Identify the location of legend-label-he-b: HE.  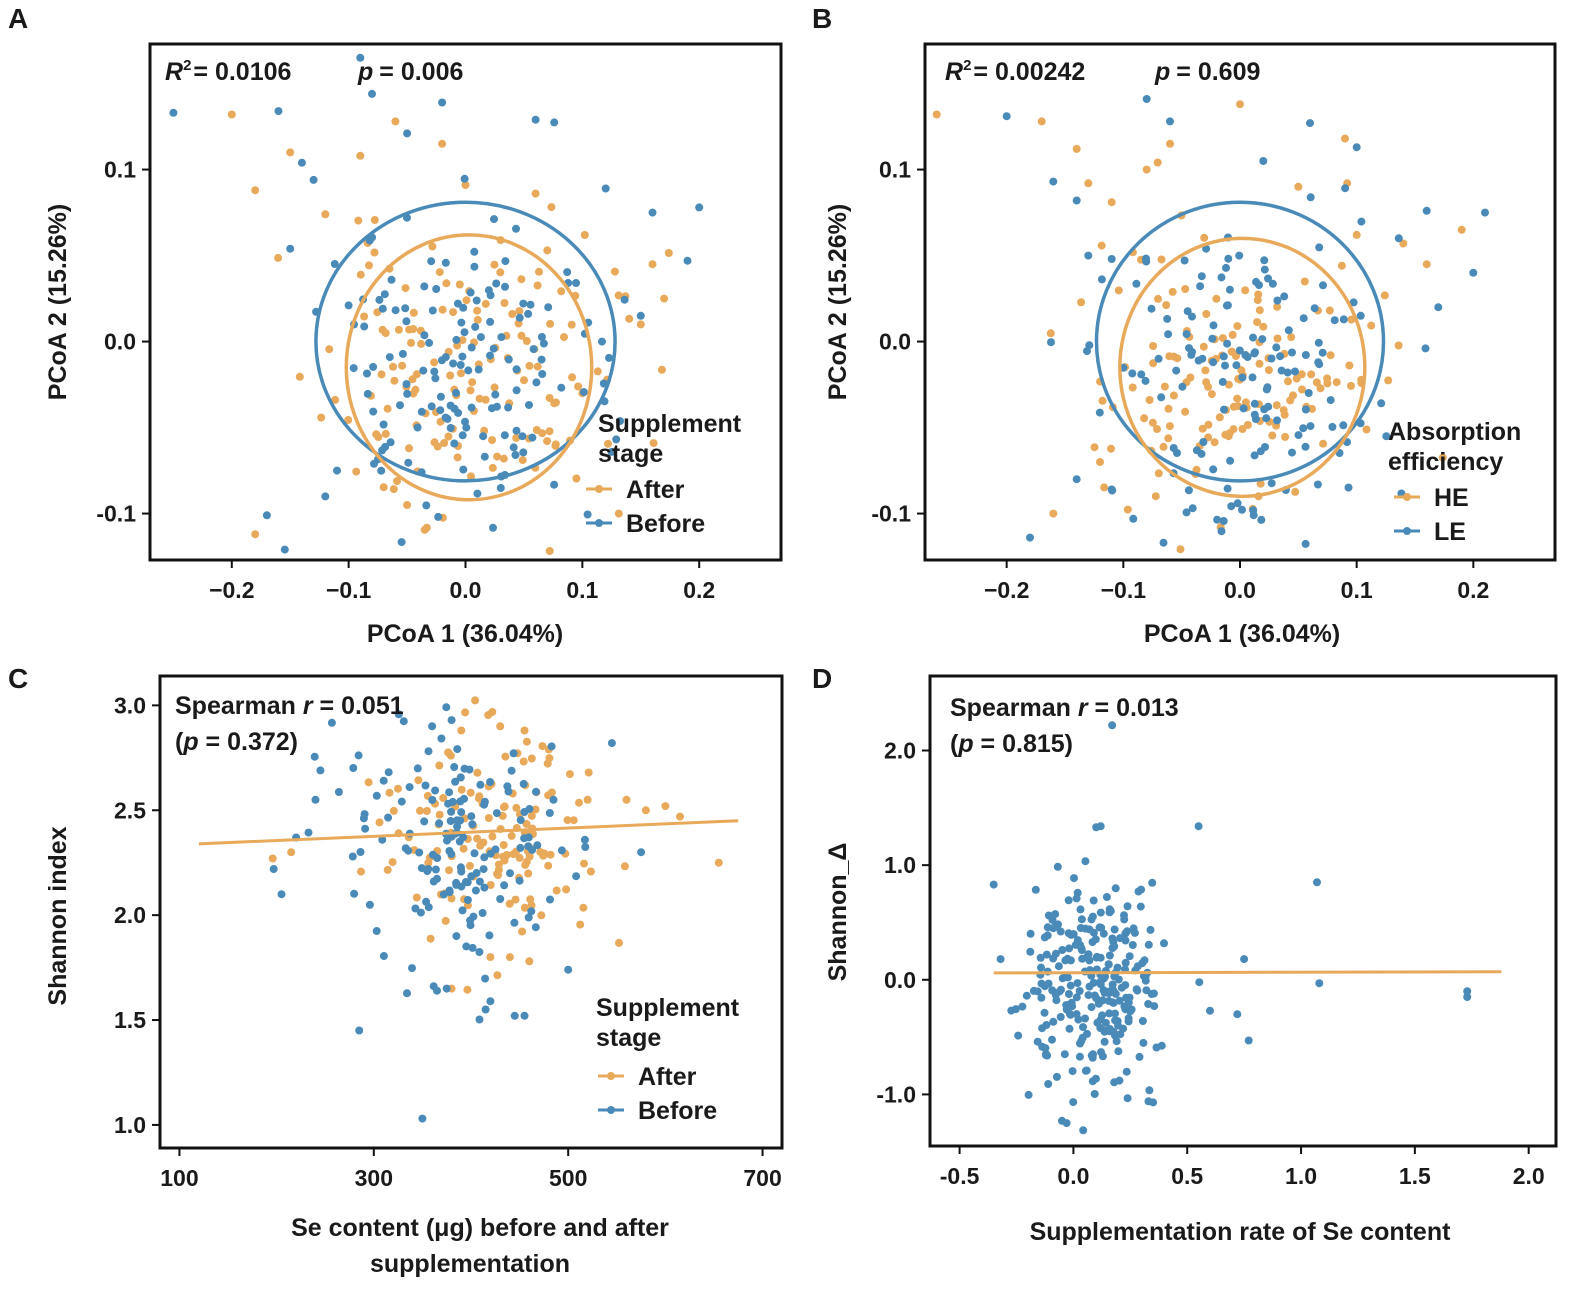
(1451, 498).